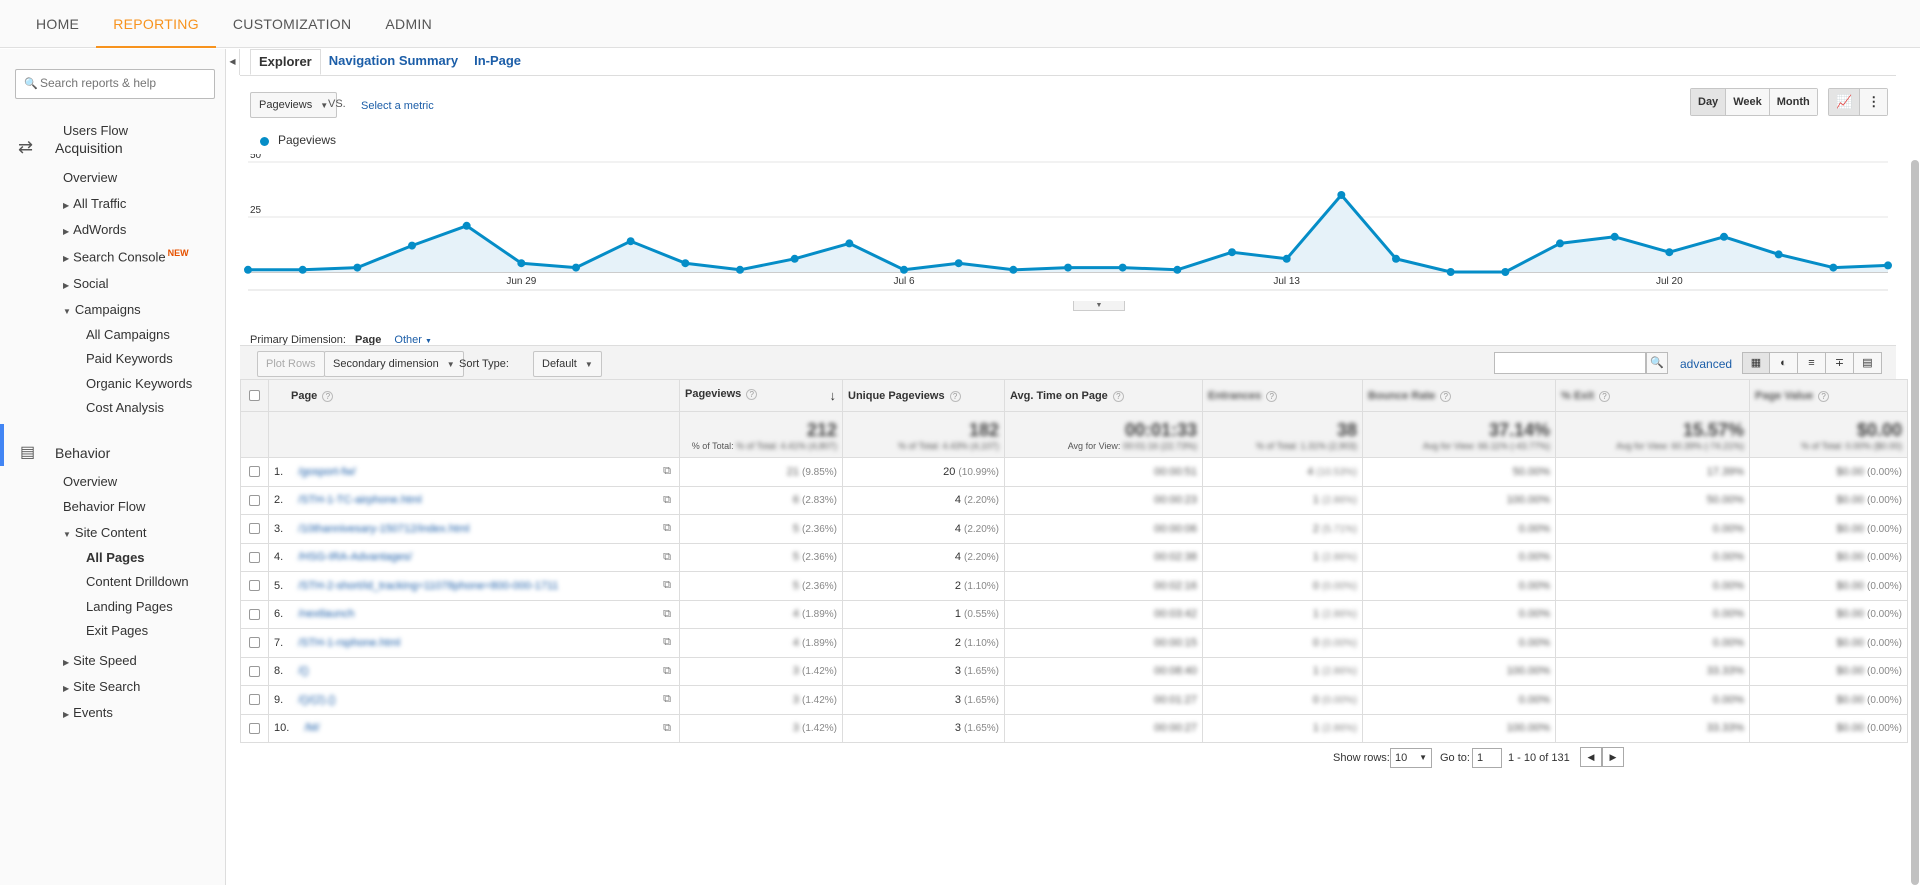  I want to click on tab-navigation-summary: Navigation Summary, so click(393, 60).